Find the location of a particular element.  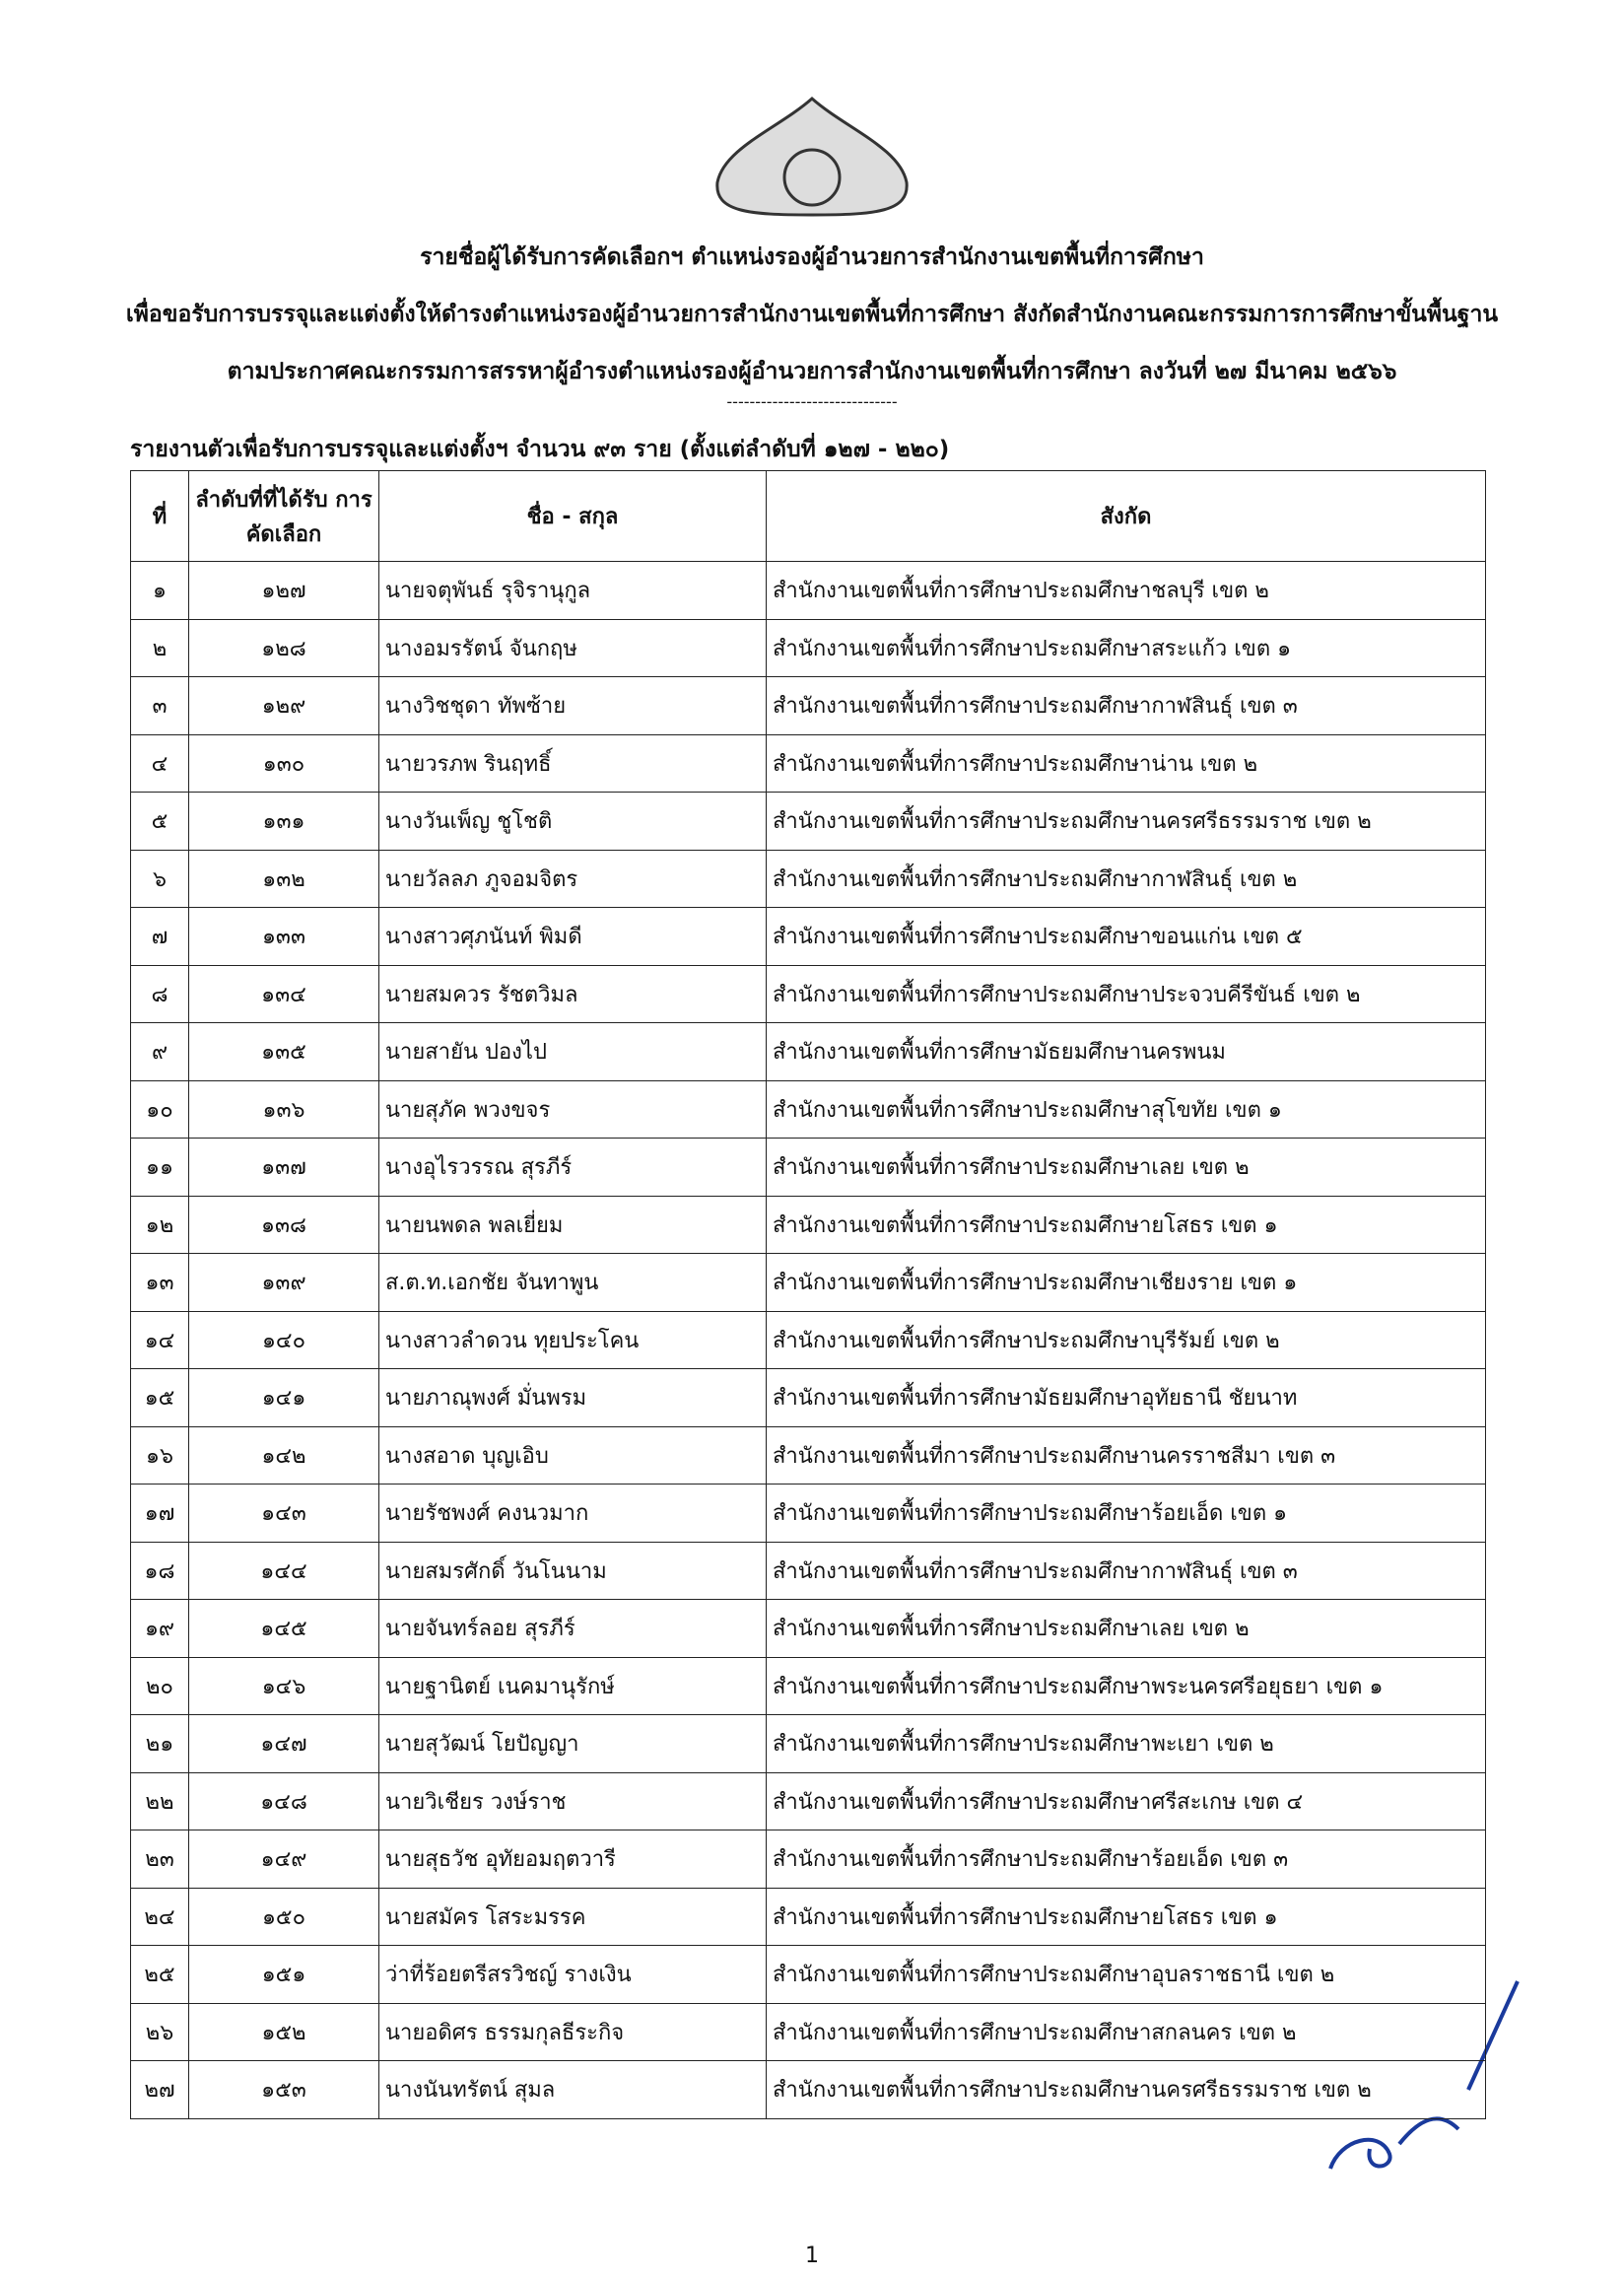

full-name: นางวันเพ็ญ ชูโชติ is located at coordinates (573, 821).